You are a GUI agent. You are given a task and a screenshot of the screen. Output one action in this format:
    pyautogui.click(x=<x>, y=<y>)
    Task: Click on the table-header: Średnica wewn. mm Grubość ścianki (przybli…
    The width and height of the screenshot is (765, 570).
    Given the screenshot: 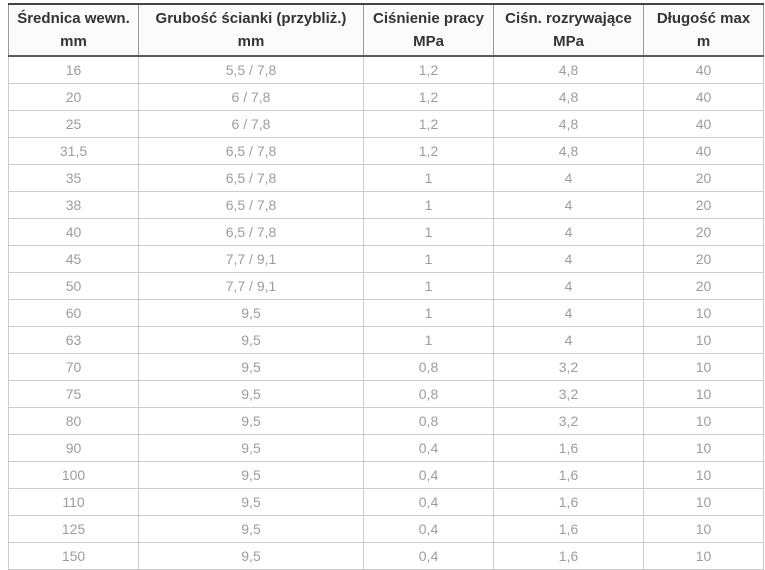 What is the action you would take?
    pyautogui.click(x=386, y=30)
    